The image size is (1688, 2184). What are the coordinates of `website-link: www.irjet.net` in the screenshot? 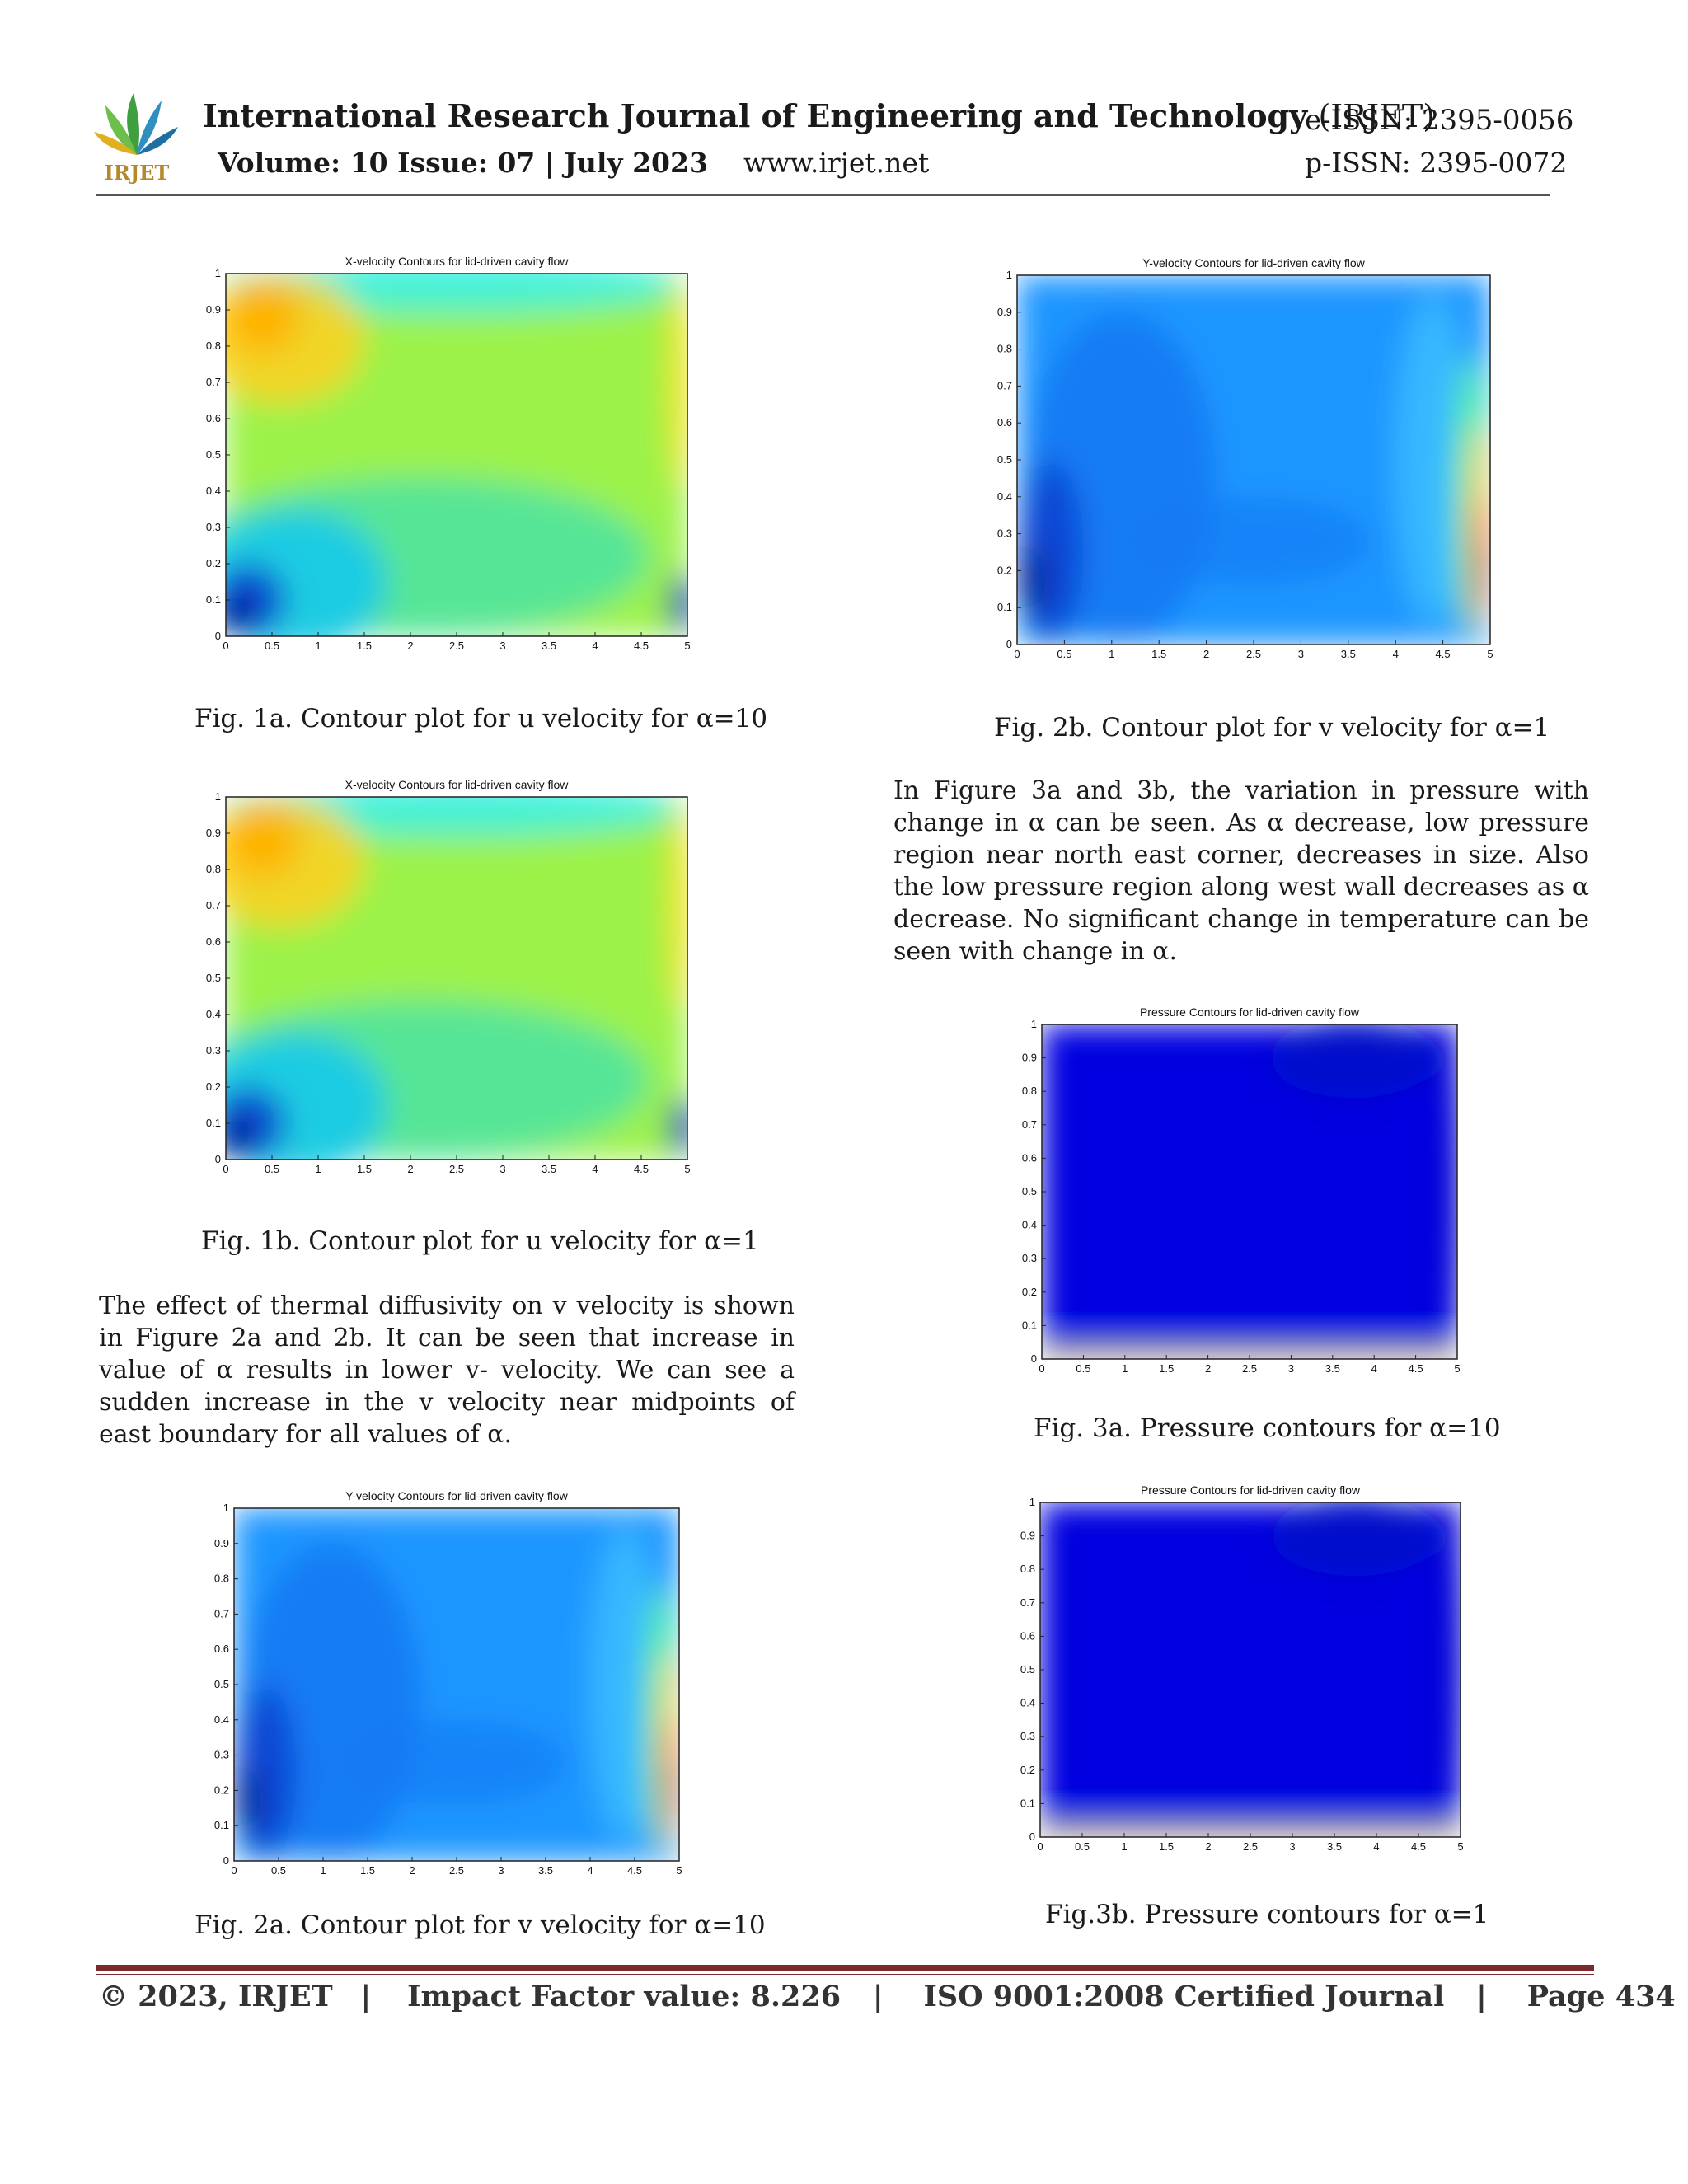 It's located at (836, 163).